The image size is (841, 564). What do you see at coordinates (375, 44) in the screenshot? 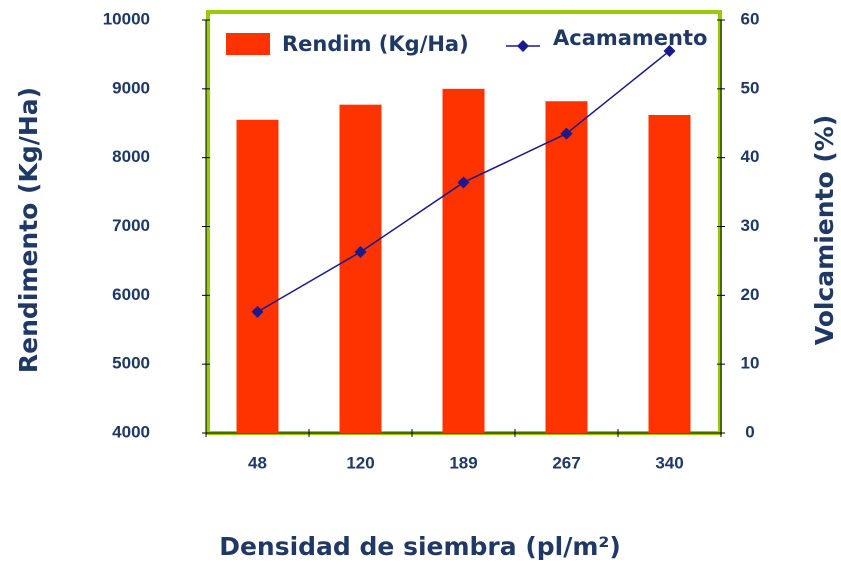
I see `legend-label: Rendim (Kg/Ha)` at bounding box center [375, 44].